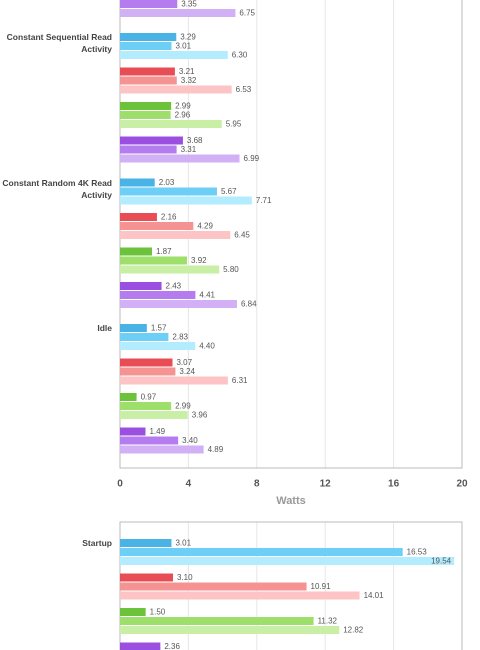 Image resolution: width=480 pixels, height=650 pixels. I want to click on value-label: 2.03, so click(167, 182).